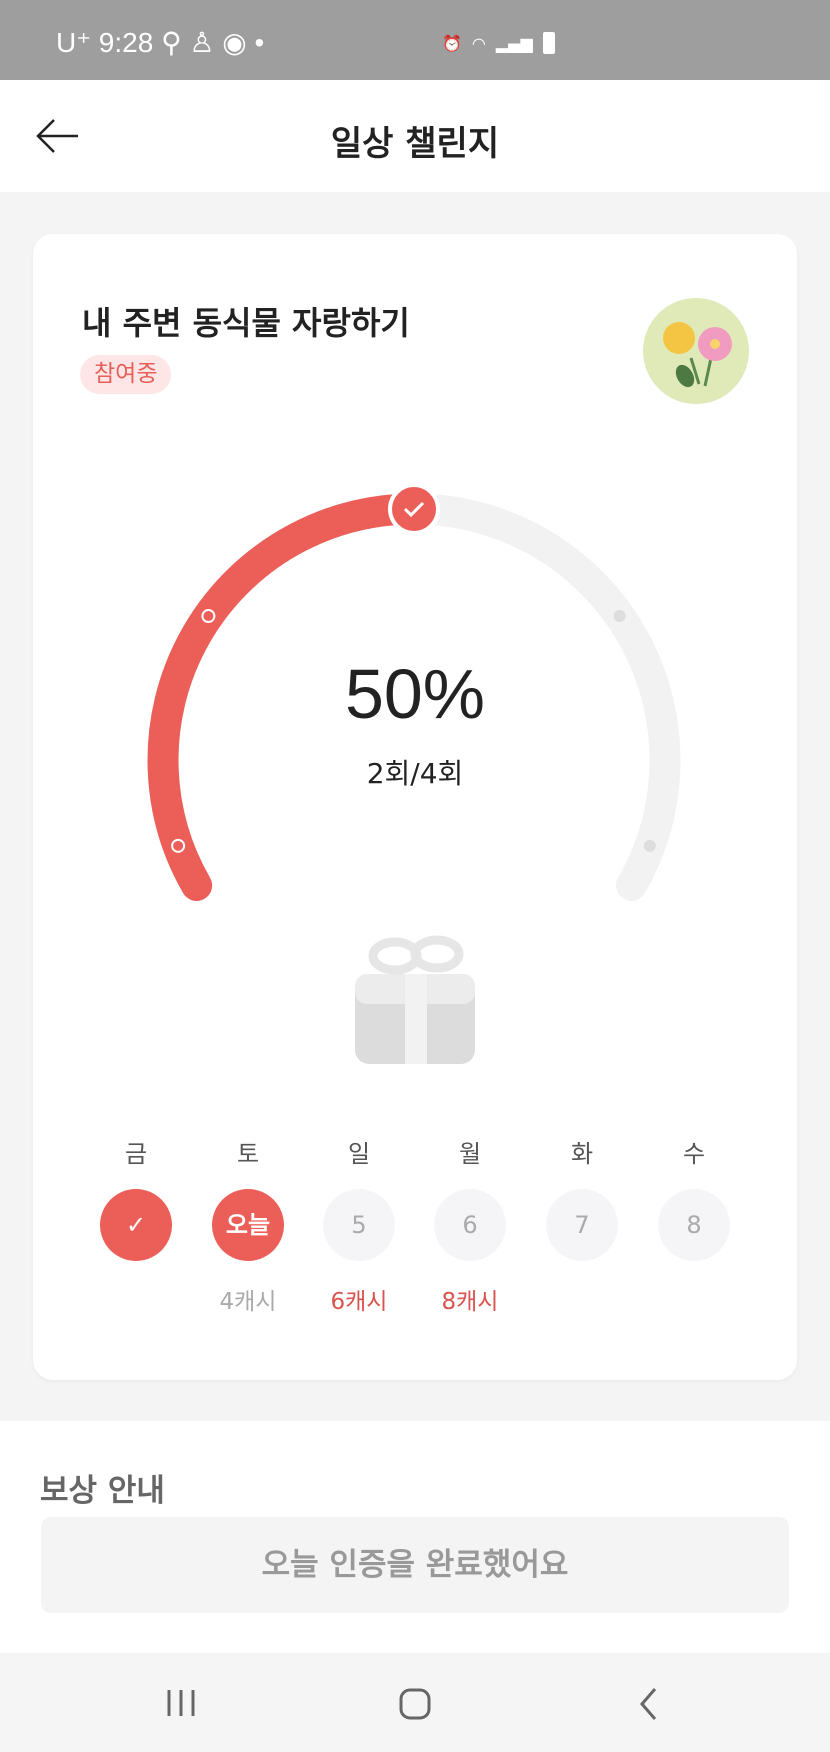 This screenshot has width=830, height=1752. I want to click on reward-section: 보상 안내 오늘 인증을 완료했어요, so click(415, 1537).